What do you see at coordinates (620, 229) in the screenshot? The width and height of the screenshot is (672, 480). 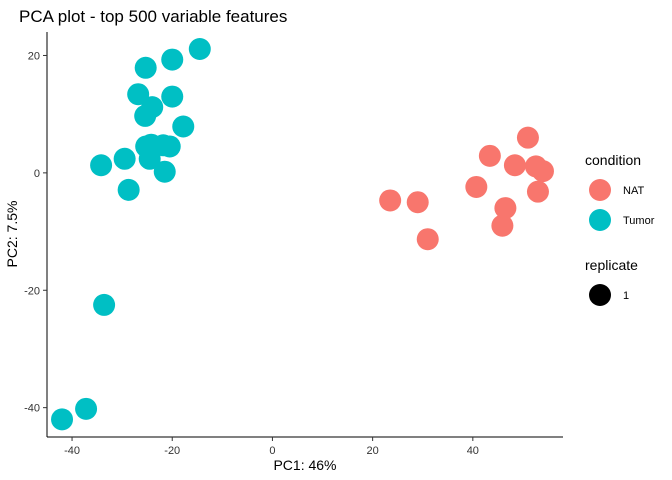 I see `legend: condition NAT Tumor replicate 1` at bounding box center [620, 229].